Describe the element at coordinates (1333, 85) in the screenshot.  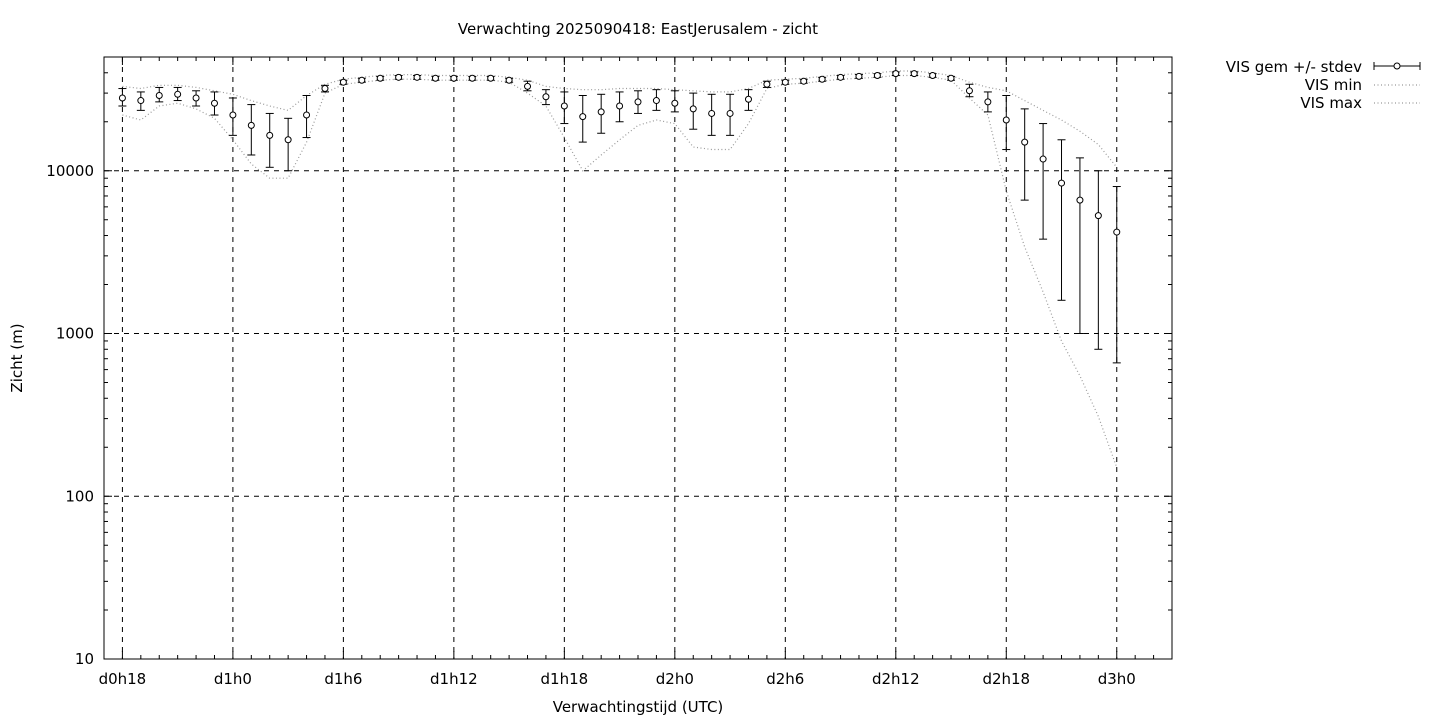
I see `legend-label-min: VIS min` at that location.